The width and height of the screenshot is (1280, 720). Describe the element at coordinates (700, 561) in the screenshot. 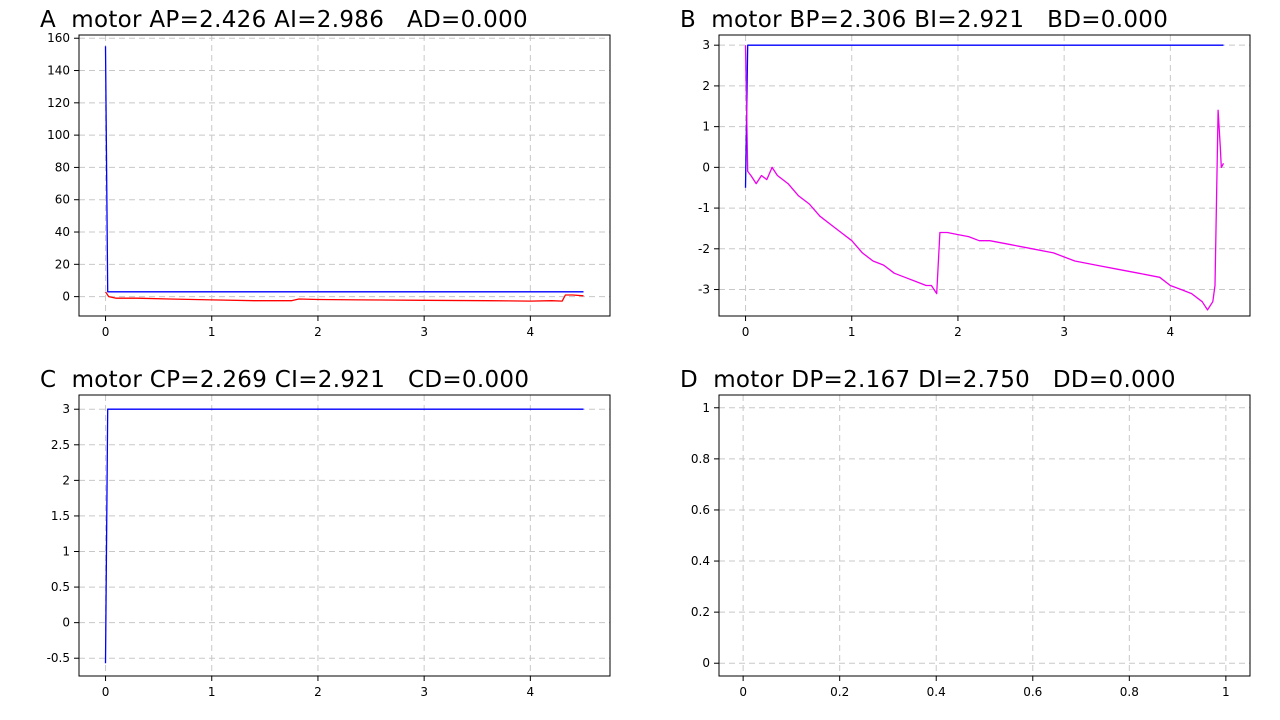

I see `panel-d-ytick-label: 0.4` at that location.